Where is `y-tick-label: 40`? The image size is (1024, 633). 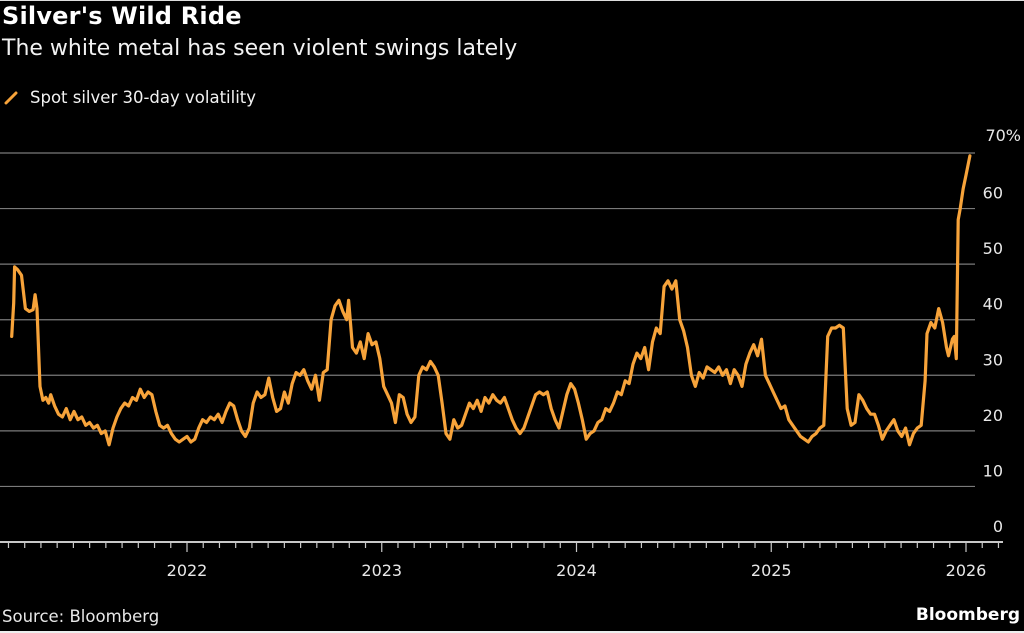
y-tick-label: 40 is located at coordinates (993, 304).